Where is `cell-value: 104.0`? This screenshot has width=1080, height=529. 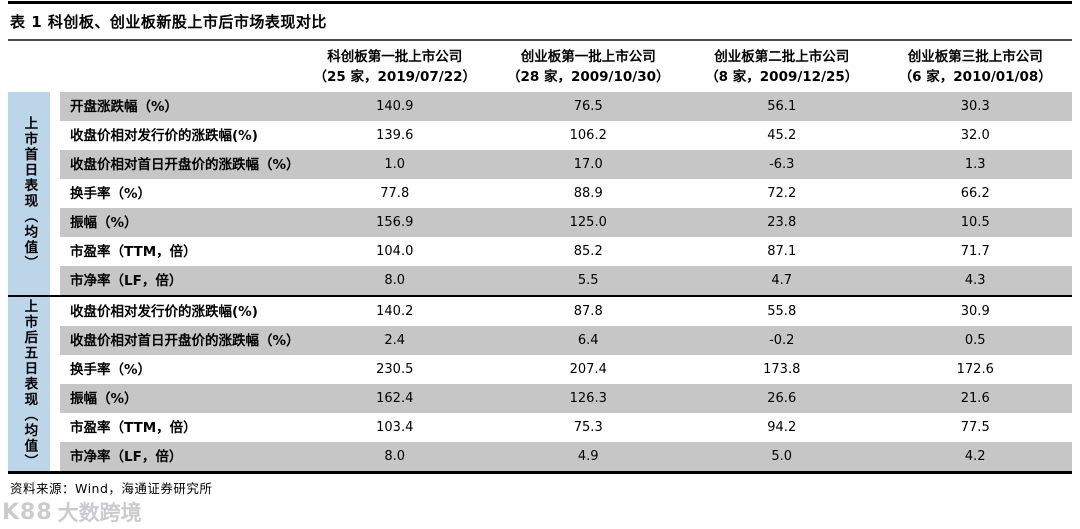
cell-value: 104.0 is located at coordinates (395, 252).